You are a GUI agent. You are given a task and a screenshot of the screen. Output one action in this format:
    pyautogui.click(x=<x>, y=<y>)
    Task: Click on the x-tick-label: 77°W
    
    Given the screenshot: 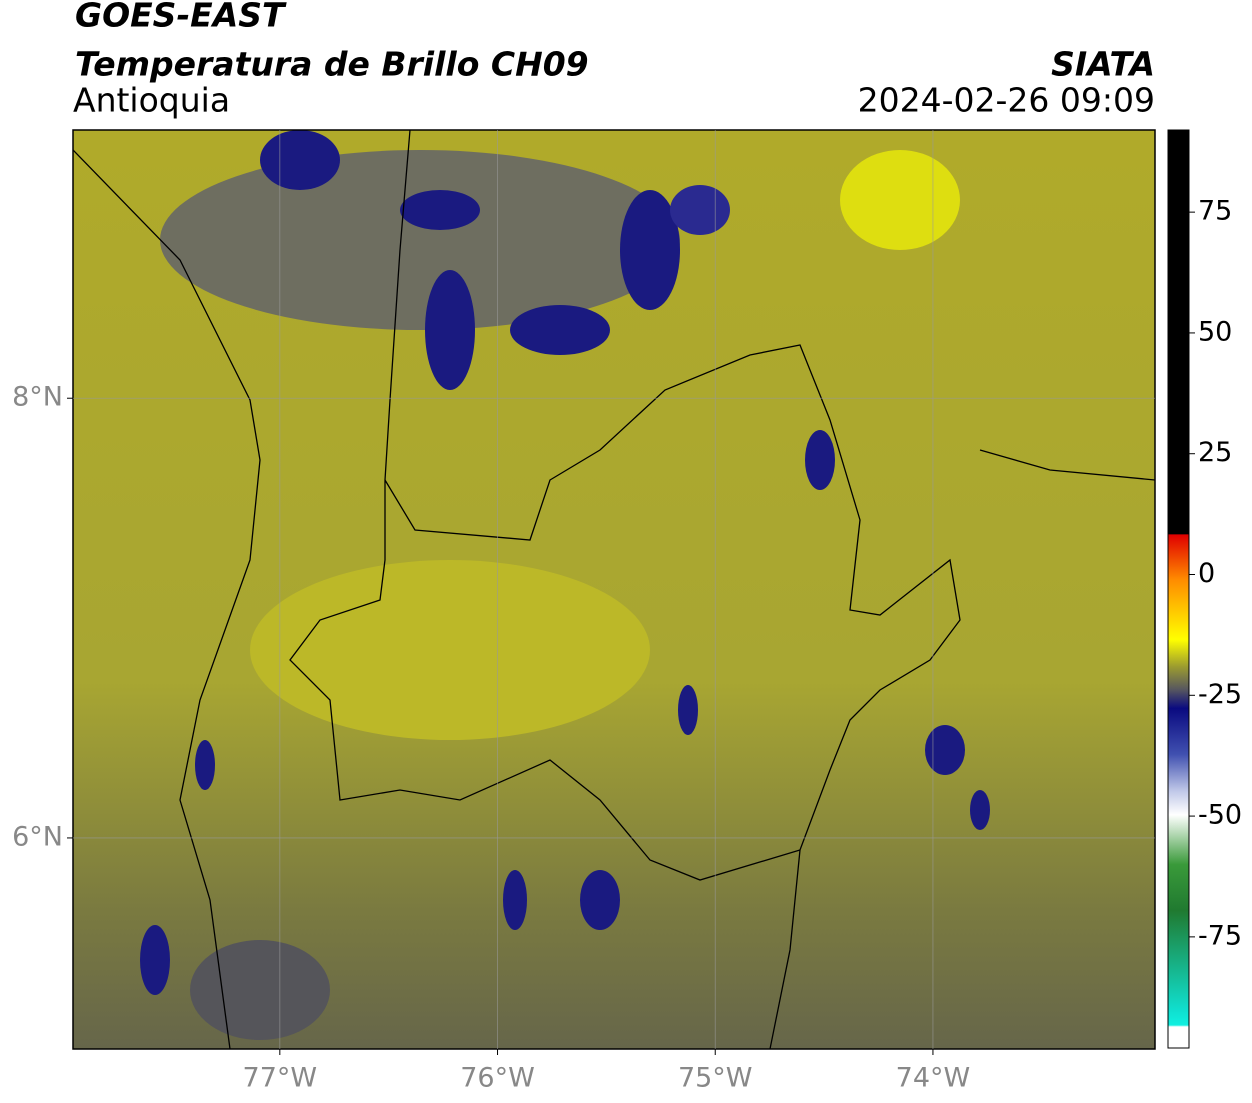 What is the action you would take?
    pyautogui.click(x=280, y=1078)
    